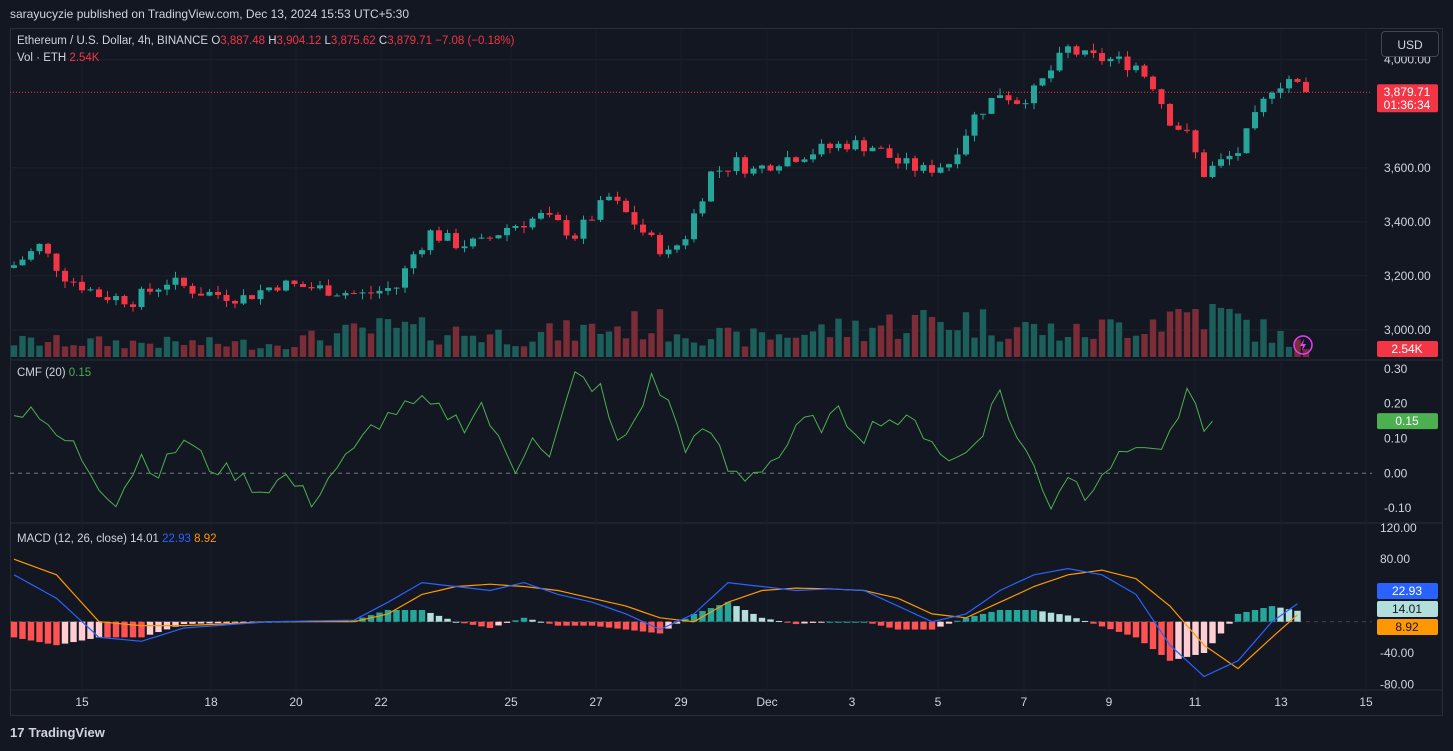 The width and height of the screenshot is (1453, 751). Describe the element at coordinates (1396, 369) in the screenshot. I see `cmf-tick-label: 0.30` at that location.